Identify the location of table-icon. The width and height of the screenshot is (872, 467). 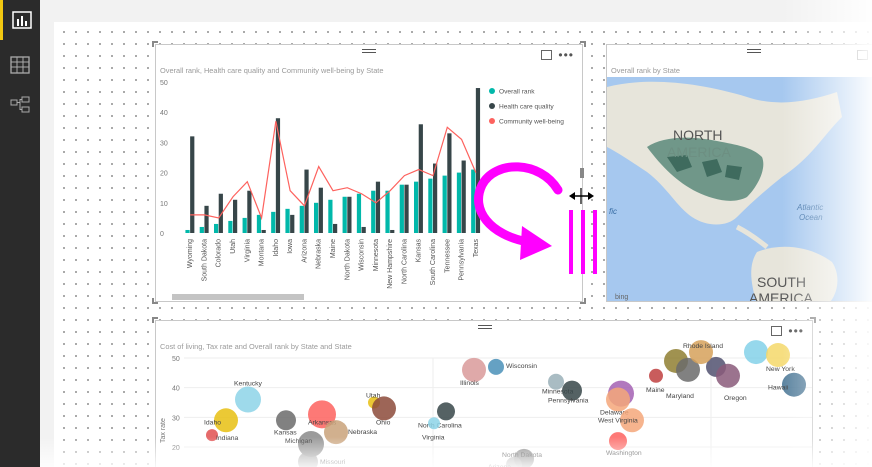
(20, 65).